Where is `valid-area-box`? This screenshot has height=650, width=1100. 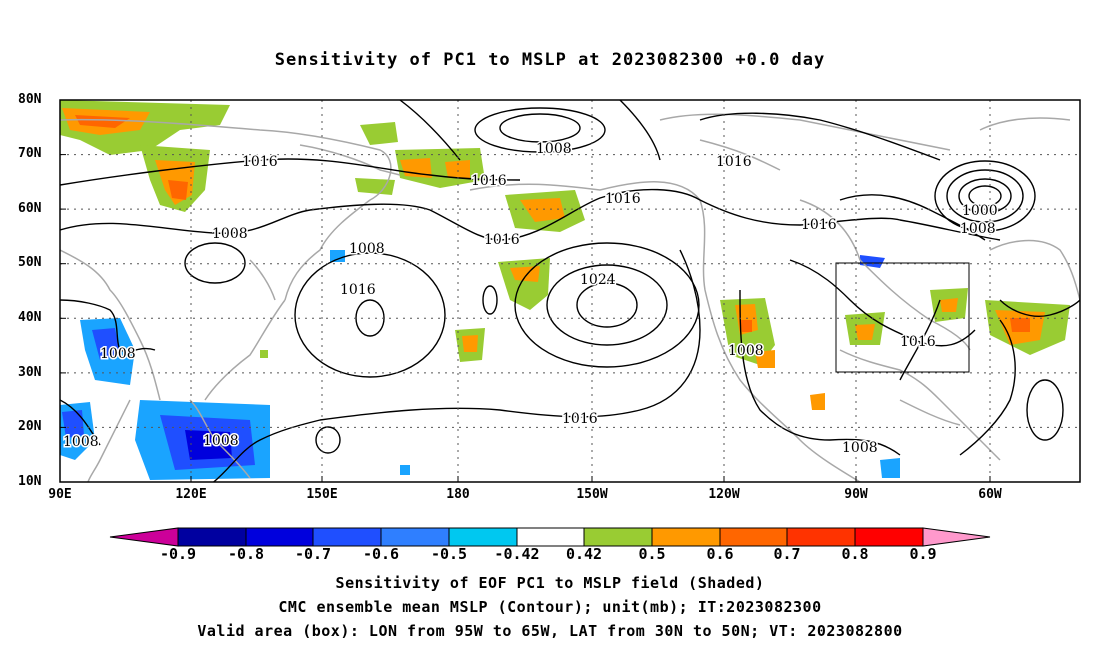
valid-area-box is located at coordinates (902, 317).